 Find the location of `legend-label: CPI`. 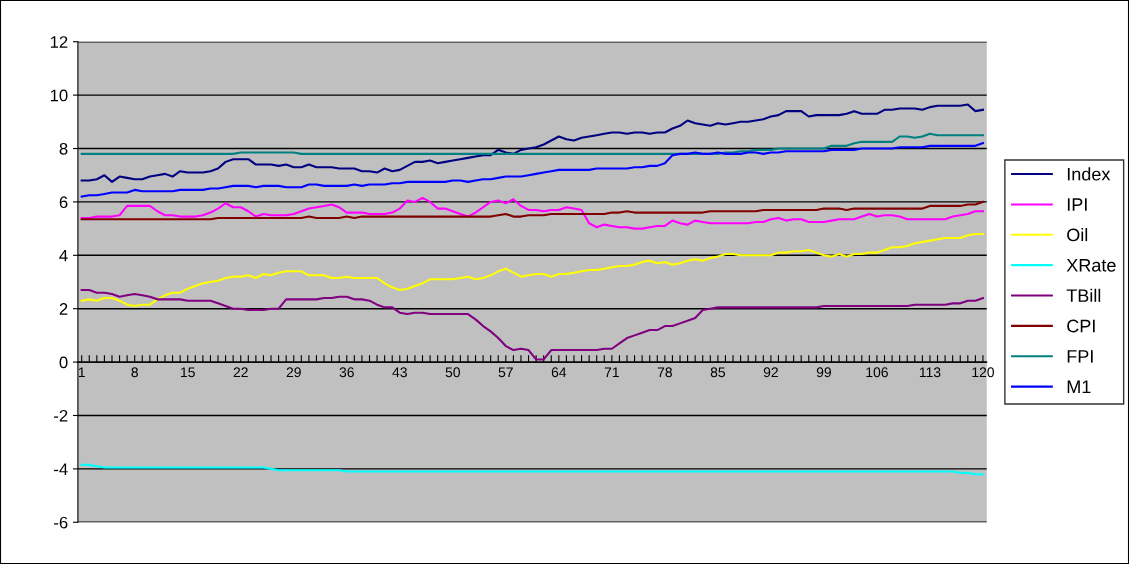

legend-label: CPI is located at coordinates (1081, 326).